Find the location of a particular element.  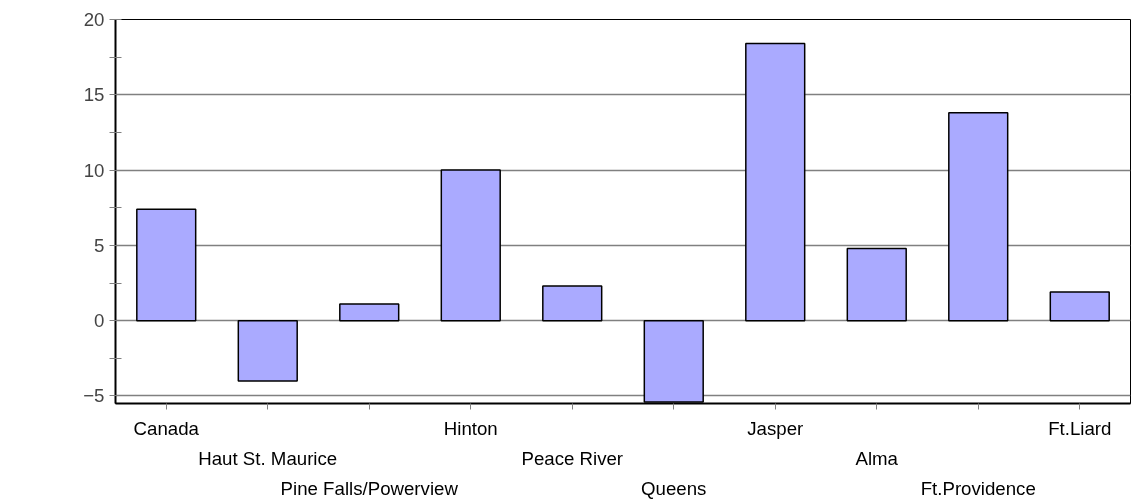

x-tick-label: Pine Falls/Powerview is located at coordinates (369, 488).